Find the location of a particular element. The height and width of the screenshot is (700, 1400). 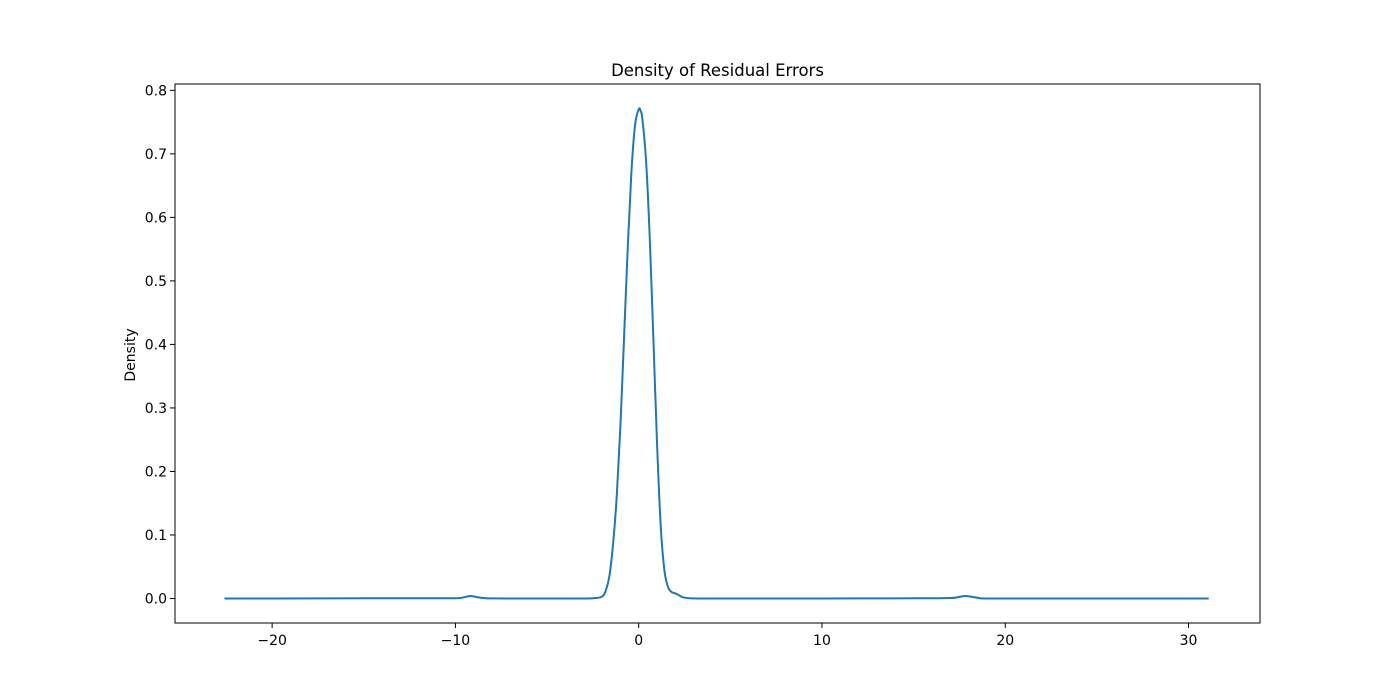

x-tick-label: −10 is located at coordinates (456, 641).